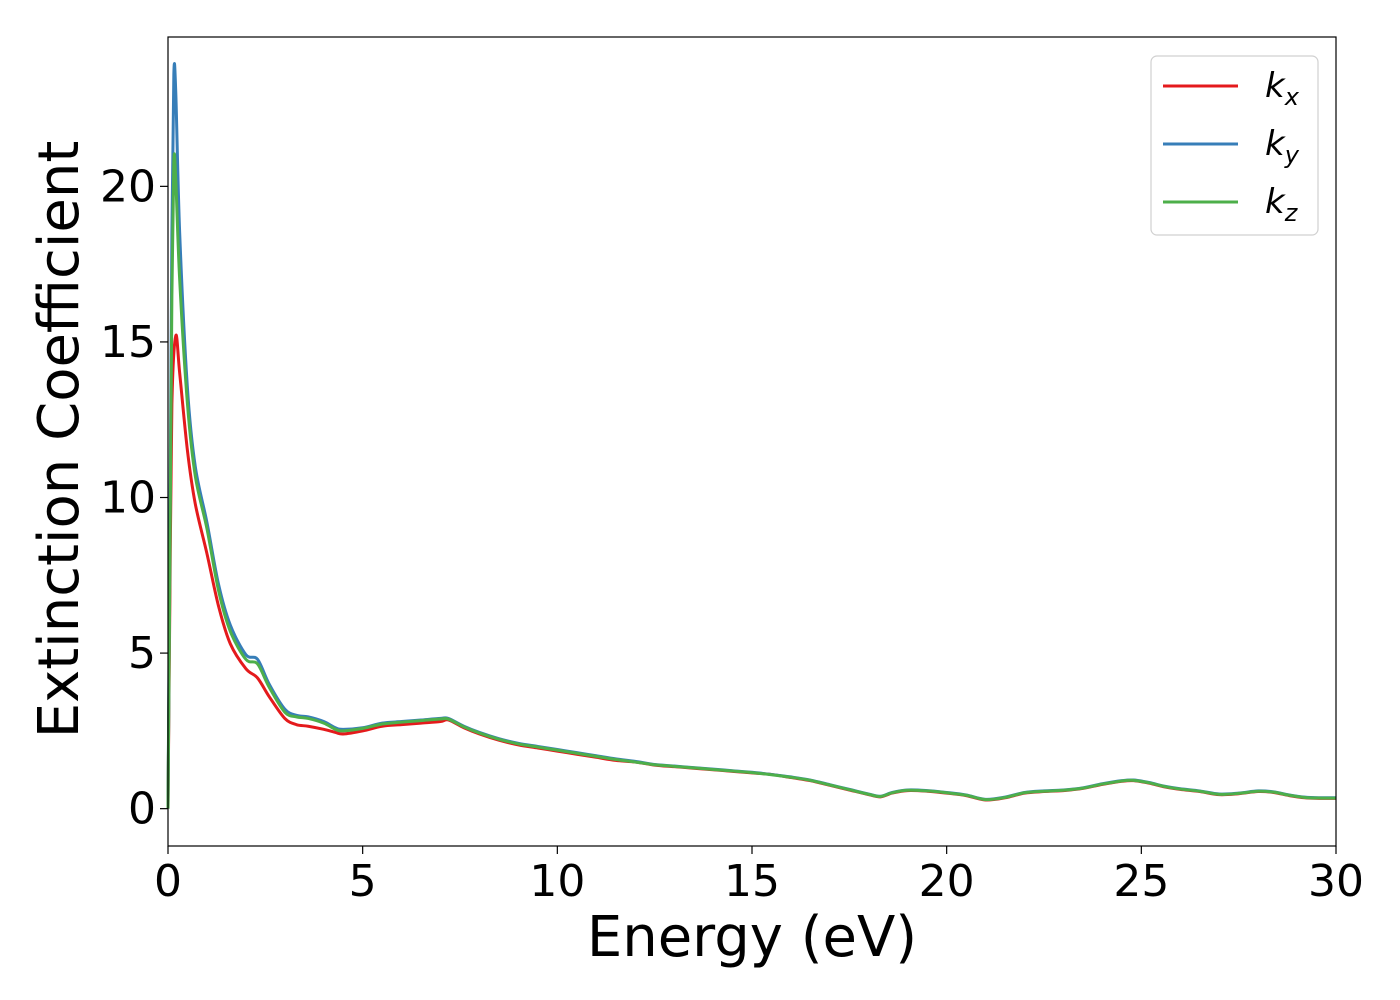 The image size is (1400, 1000). What do you see at coordinates (168, 881) in the screenshot?
I see `x-tick-label: 0` at bounding box center [168, 881].